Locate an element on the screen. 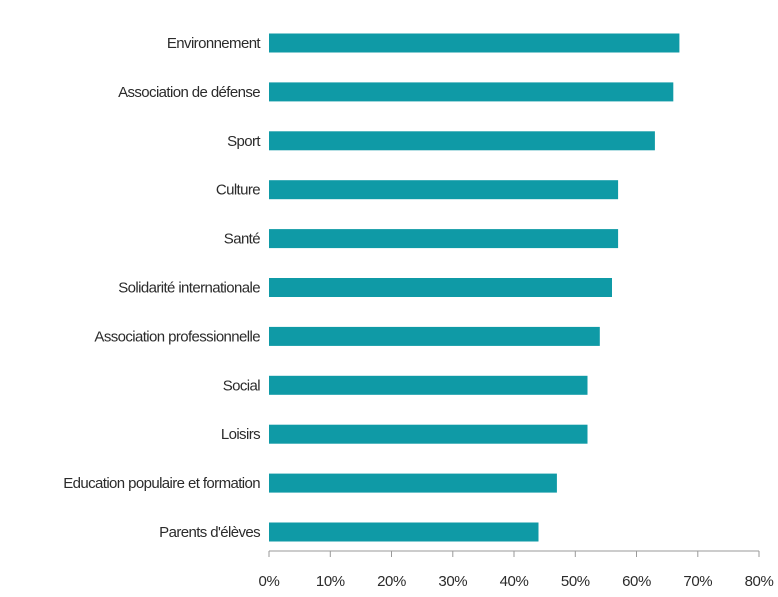 The image size is (778, 597). category-label: Solidarité internationale is located at coordinates (189, 288).